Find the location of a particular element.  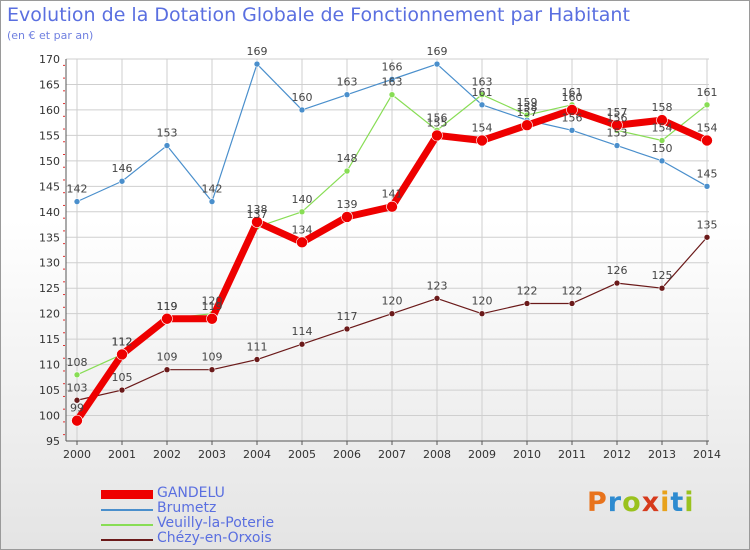

data-label-gandelu-2013: 158 is located at coordinates (662, 107).